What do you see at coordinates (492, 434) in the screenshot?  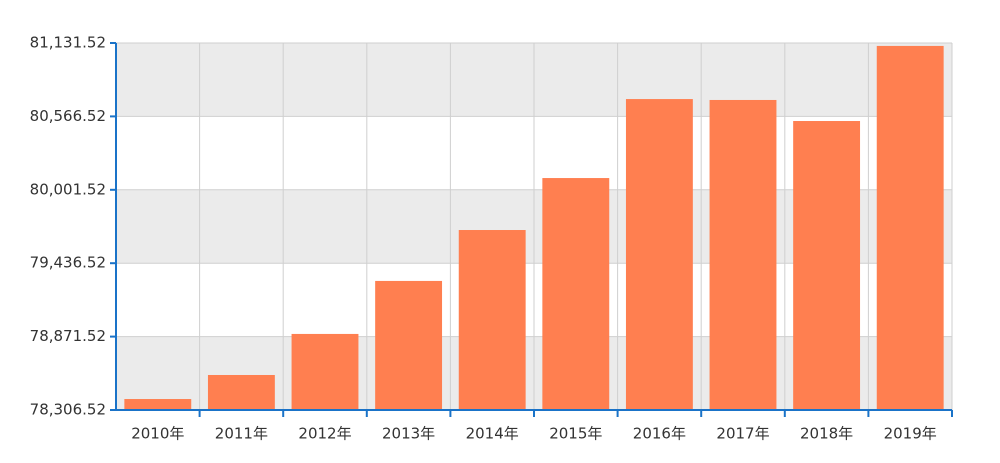 I see `x-tick-label: 2014年` at bounding box center [492, 434].